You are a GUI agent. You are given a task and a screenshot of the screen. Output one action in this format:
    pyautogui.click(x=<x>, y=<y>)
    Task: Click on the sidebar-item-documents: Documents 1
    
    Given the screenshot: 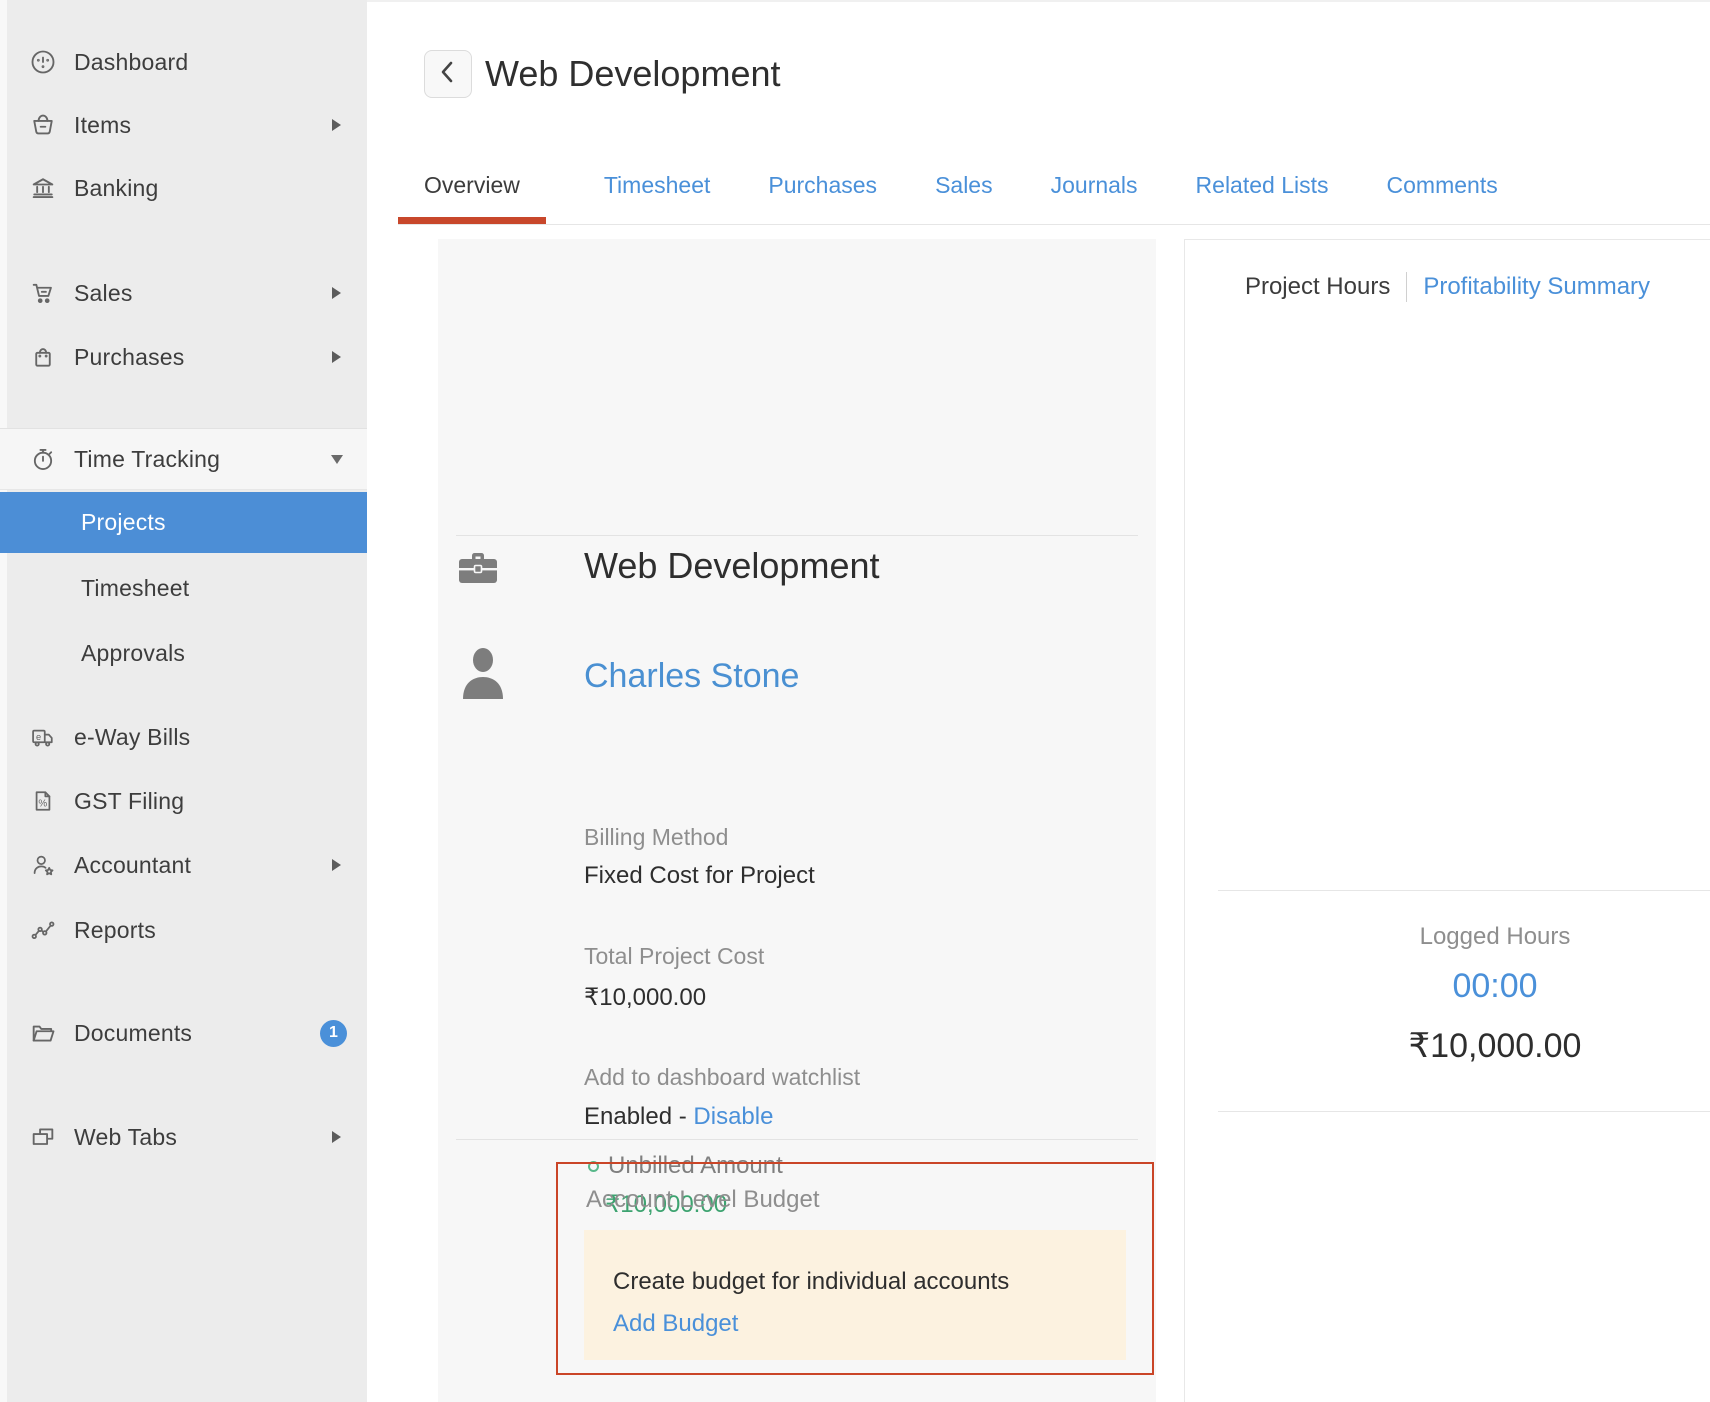 What is the action you would take?
    pyautogui.click(x=187, y=1033)
    